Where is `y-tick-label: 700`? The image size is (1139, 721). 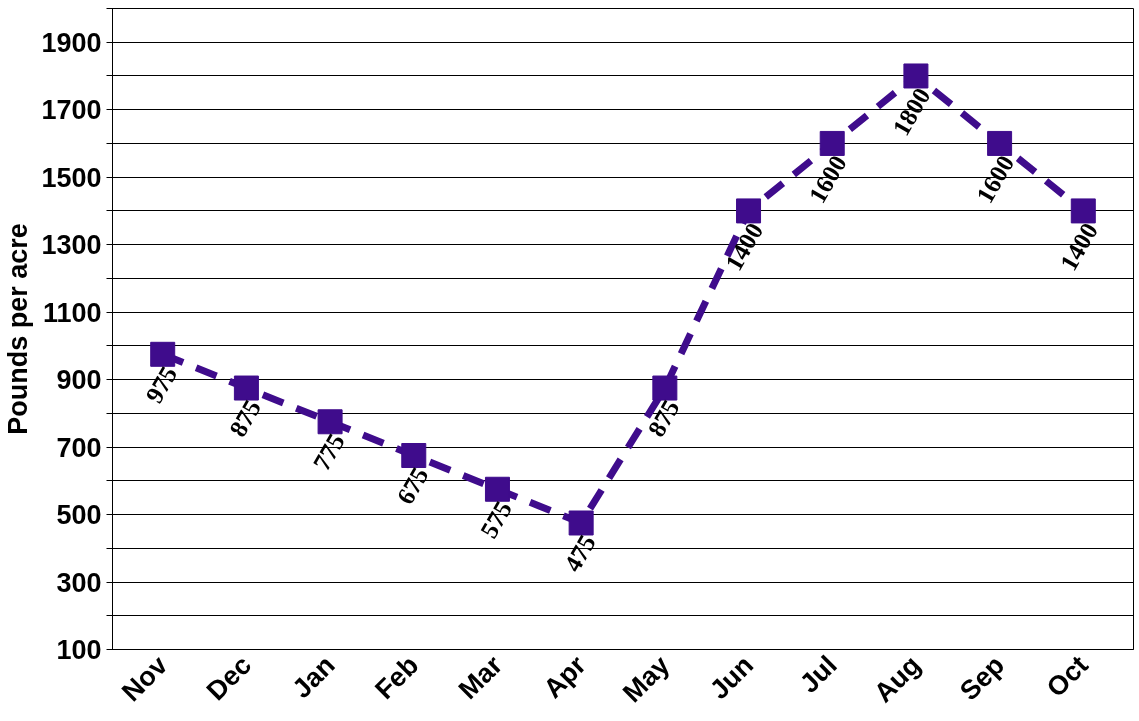
y-tick-label: 700 is located at coordinates (79, 447).